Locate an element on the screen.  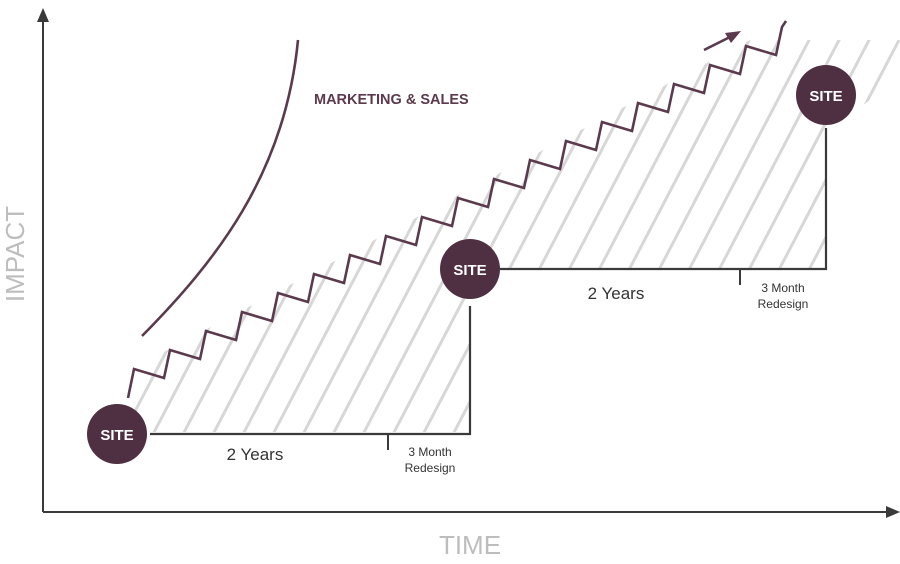
site-node-1: SITE is located at coordinates (117, 434).